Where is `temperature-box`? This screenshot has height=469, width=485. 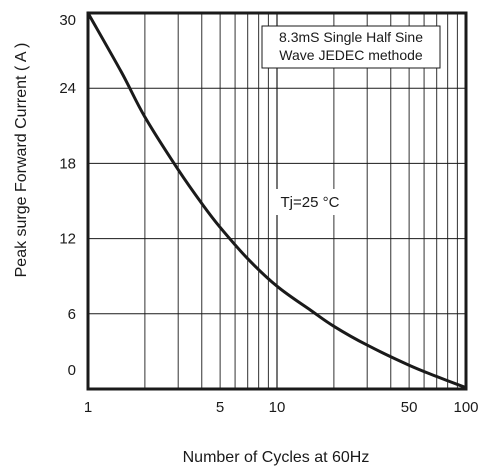
temperature-box is located at coordinates (311, 202).